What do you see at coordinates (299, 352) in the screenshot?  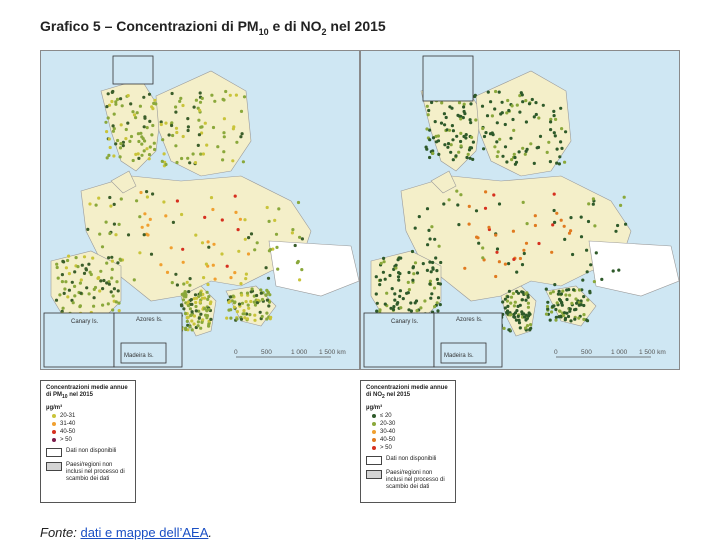 I see `scale-1000: 1 000` at bounding box center [299, 352].